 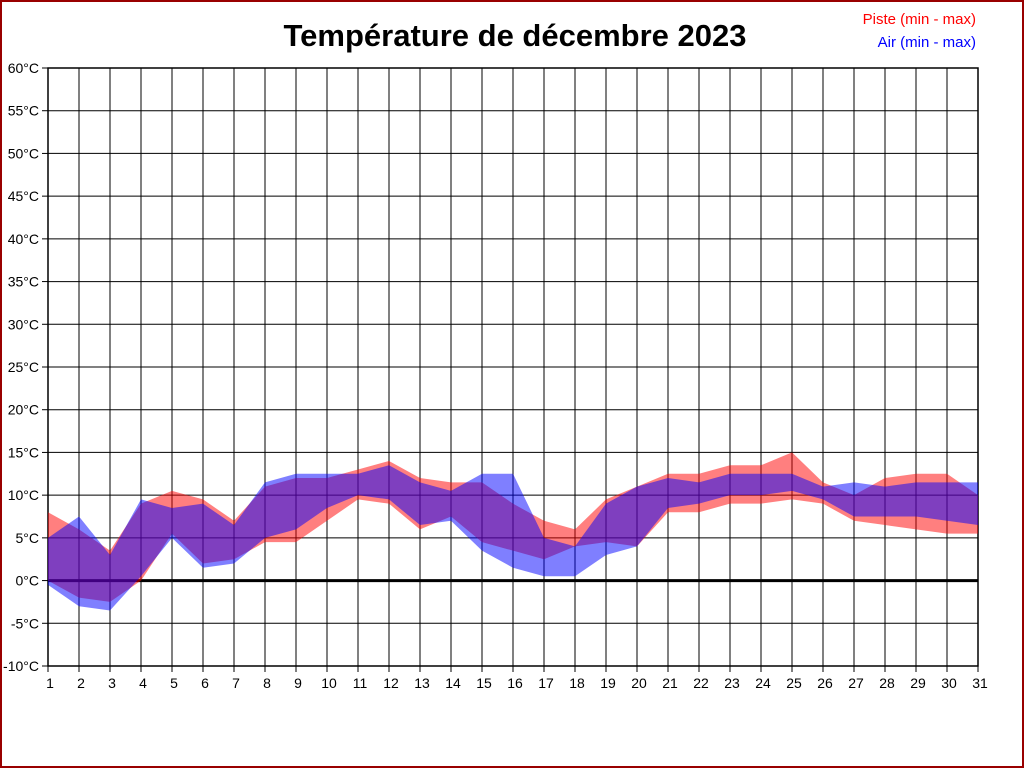 I want to click on y-tick-label: 10°C, so click(x=23, y=495).